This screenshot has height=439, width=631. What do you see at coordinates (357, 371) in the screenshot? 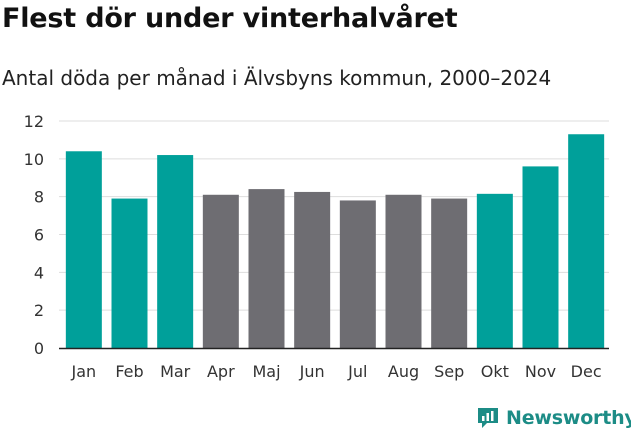
I see `x-tick-label: Jul` at bounding box center [357, 371].